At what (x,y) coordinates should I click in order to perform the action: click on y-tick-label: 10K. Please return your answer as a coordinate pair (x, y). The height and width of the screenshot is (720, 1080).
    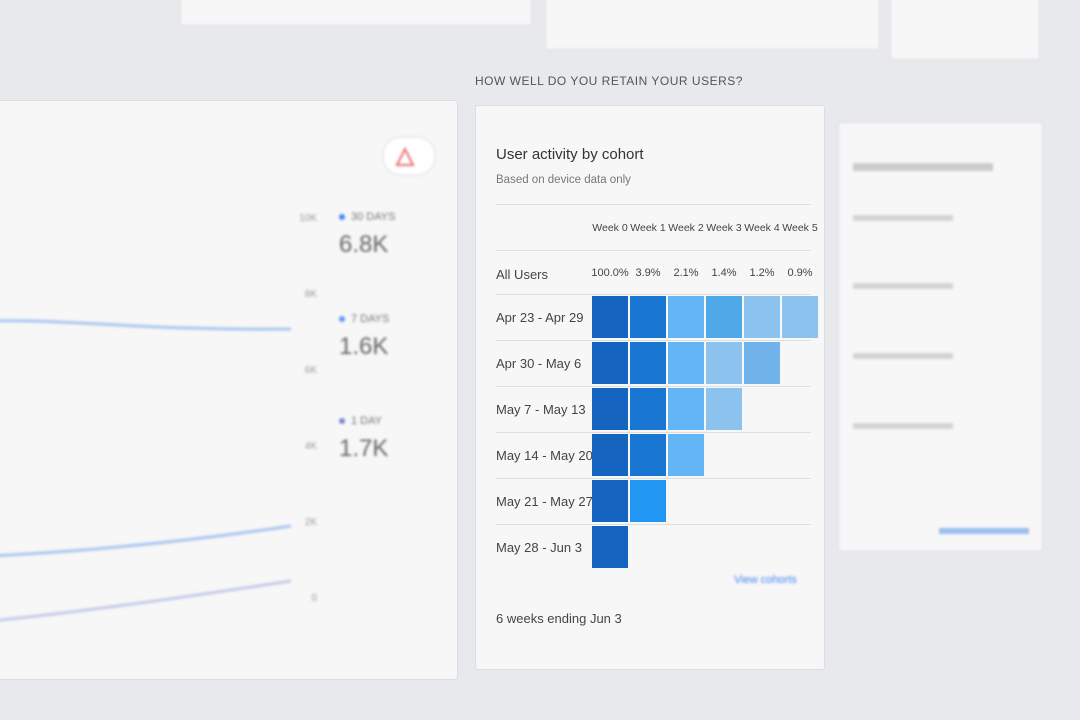
    Looking at the image, I should click on (308, 218).